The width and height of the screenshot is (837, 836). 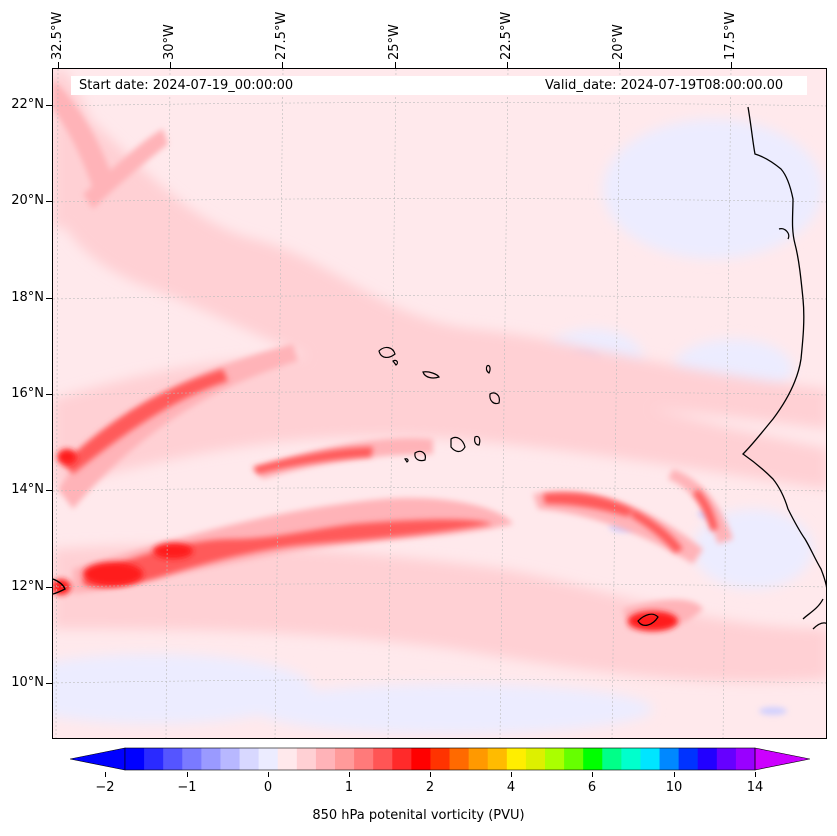 What do you see at coordinates (98, 759) in the screenshot?
I see `colorbar-low-extension` at bounding box center [98, 759].